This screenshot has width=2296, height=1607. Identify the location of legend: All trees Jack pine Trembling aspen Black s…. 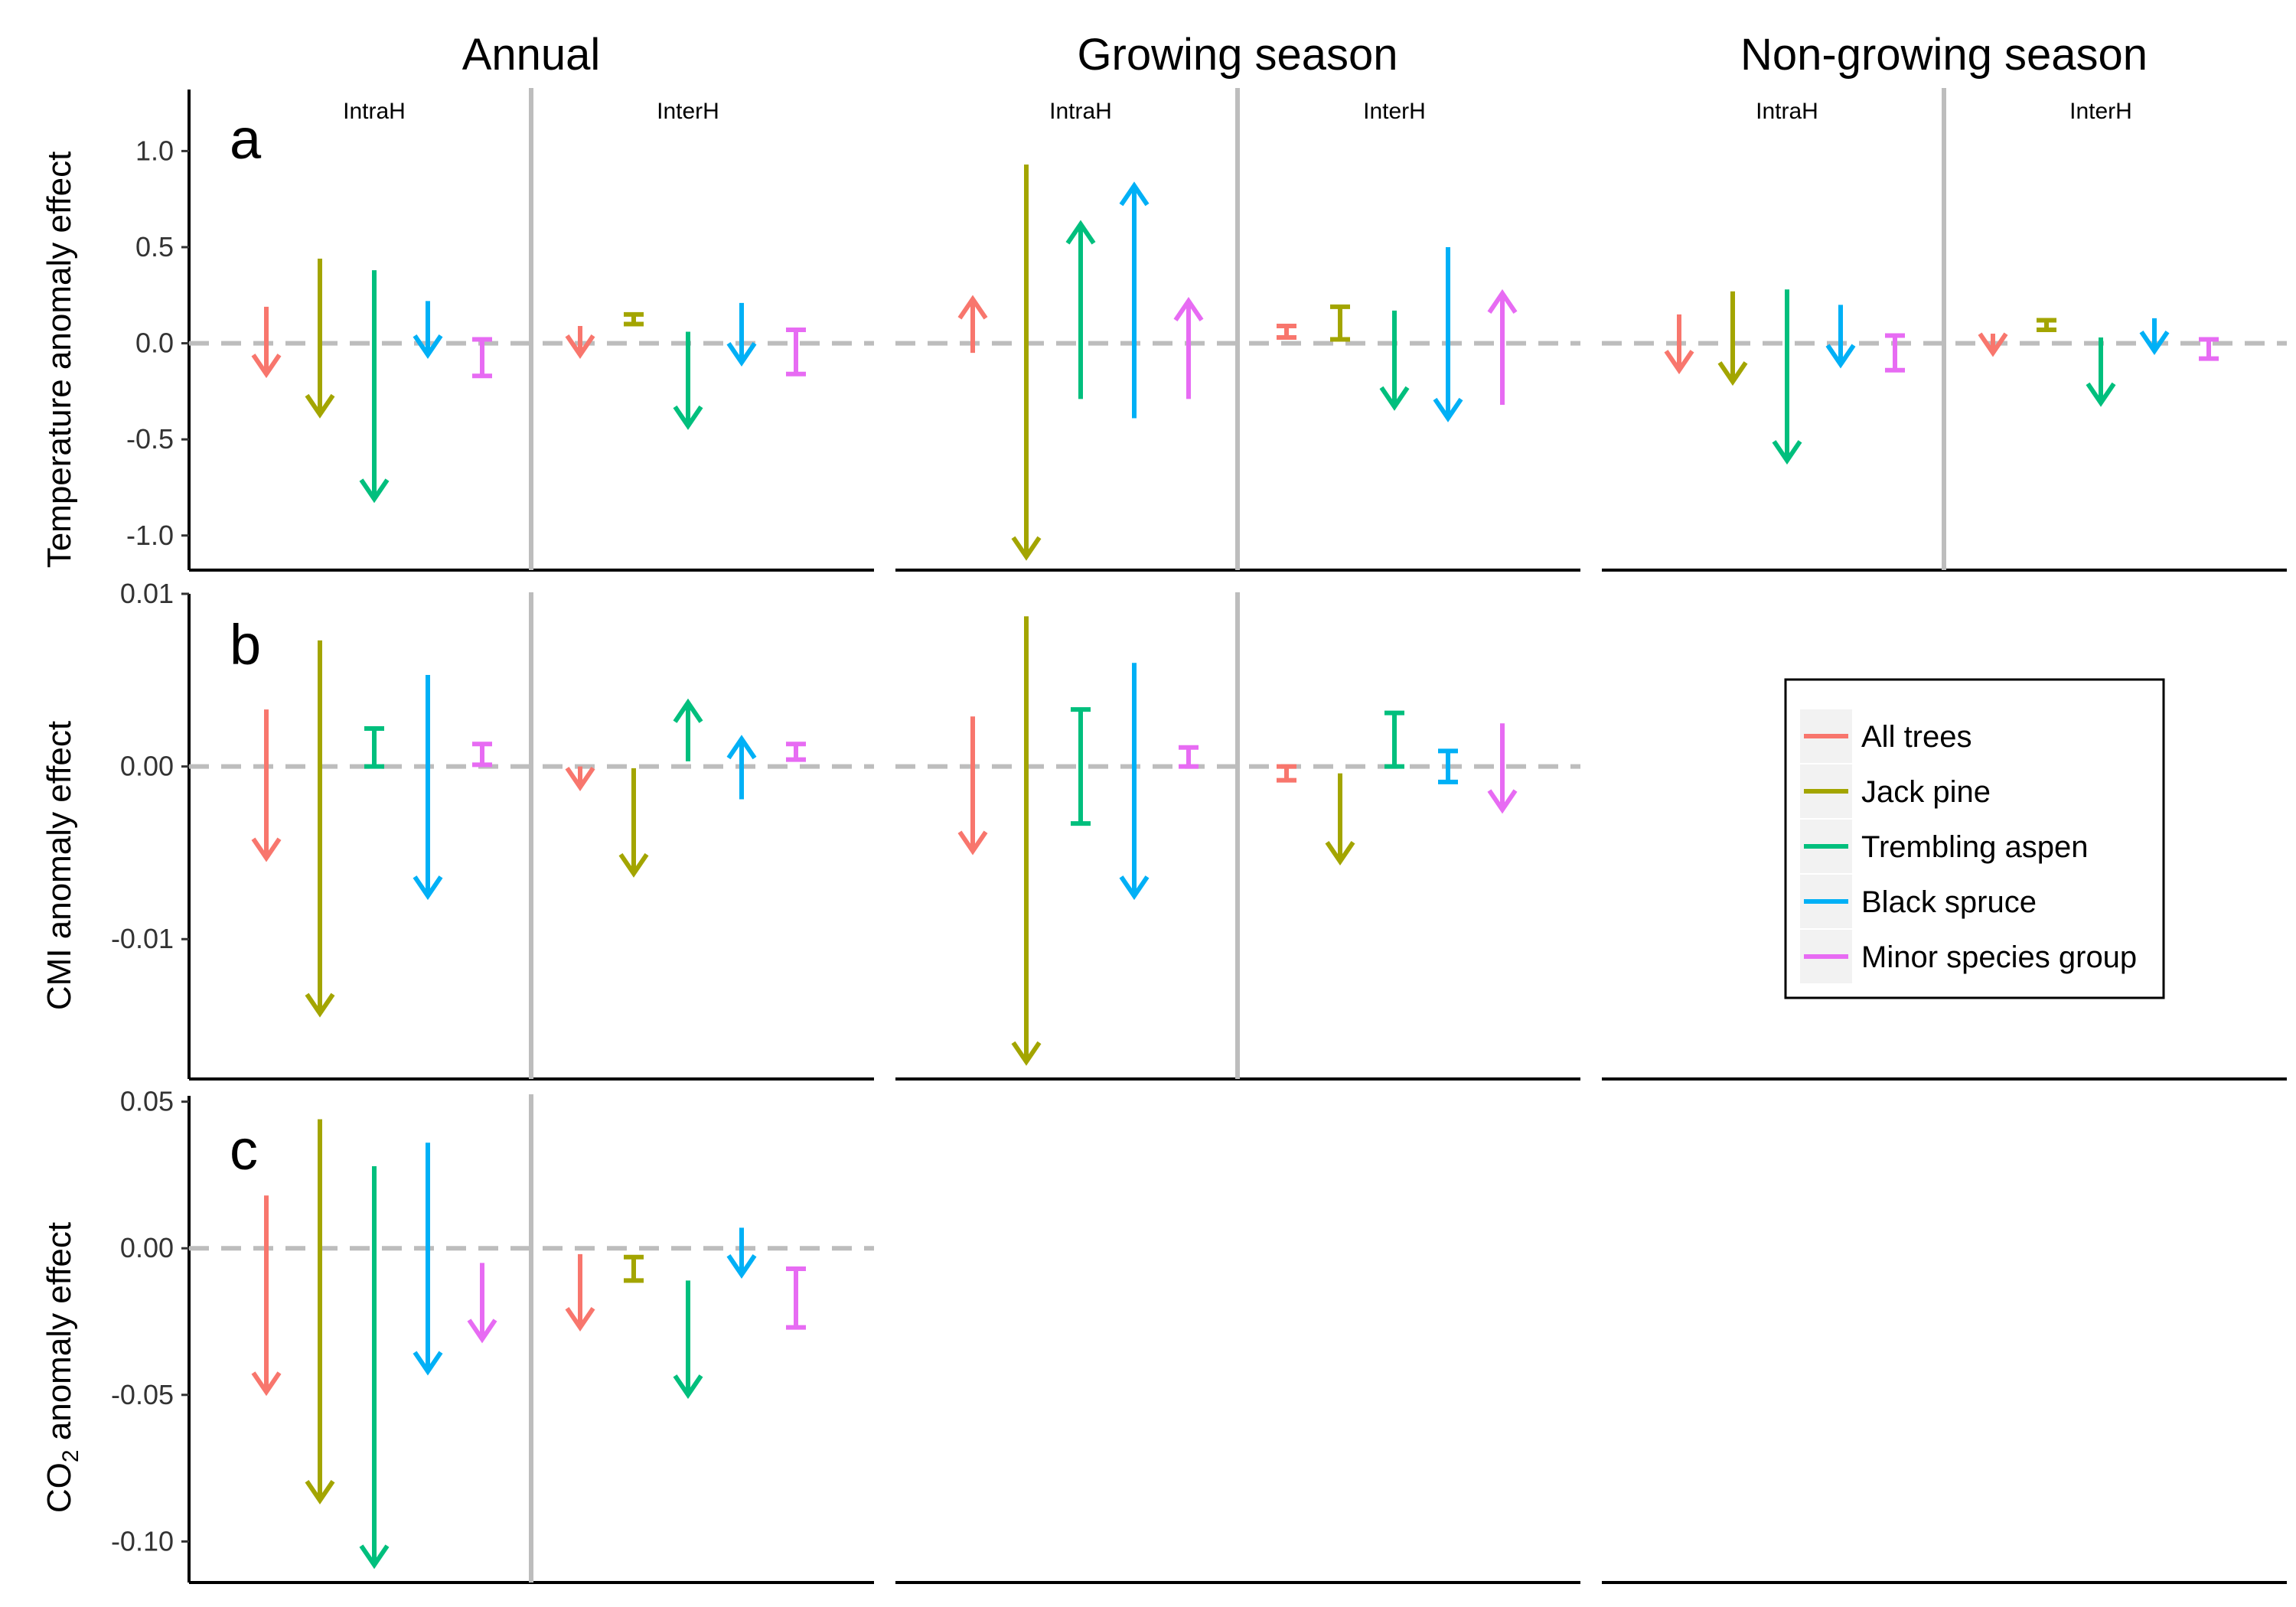
(1974, 838).